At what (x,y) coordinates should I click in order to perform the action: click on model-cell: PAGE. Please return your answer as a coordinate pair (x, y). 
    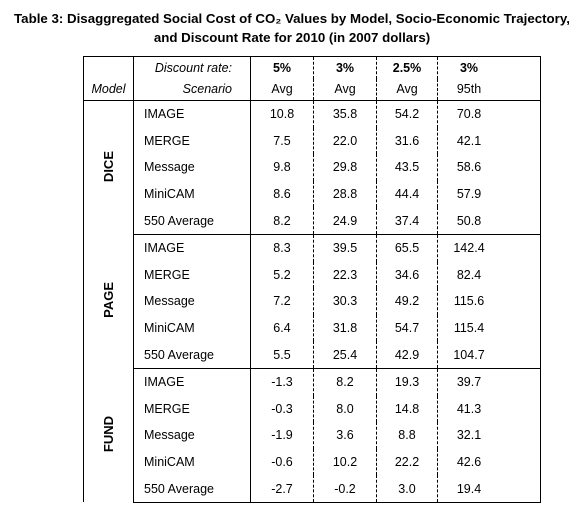
    Looking at the image, I should click on (108, 301).